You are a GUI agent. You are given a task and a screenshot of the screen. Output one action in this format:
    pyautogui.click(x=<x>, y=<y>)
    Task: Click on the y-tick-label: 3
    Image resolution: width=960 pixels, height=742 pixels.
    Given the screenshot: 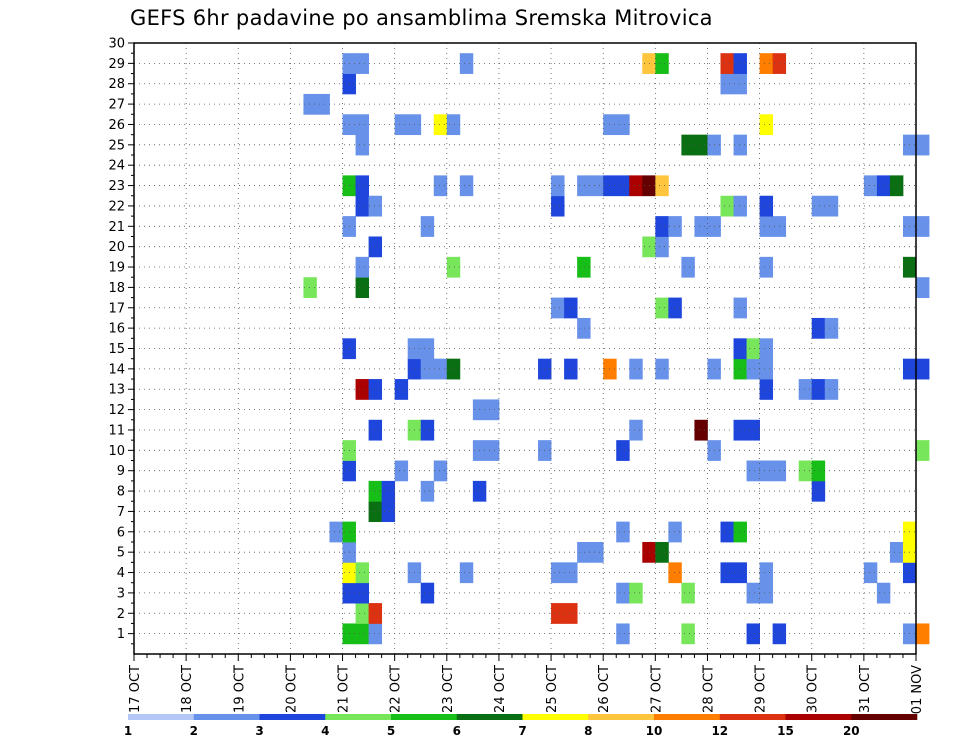 What is the action you would take?
    pyautogui.click(x=121, y=593)
    